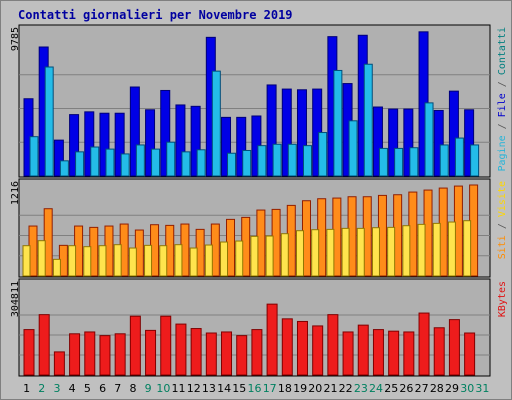  What do you see at coordinates (117, 388) in the screenshot?
I see `day-label-7: 7` at bounding box center [117, 388].